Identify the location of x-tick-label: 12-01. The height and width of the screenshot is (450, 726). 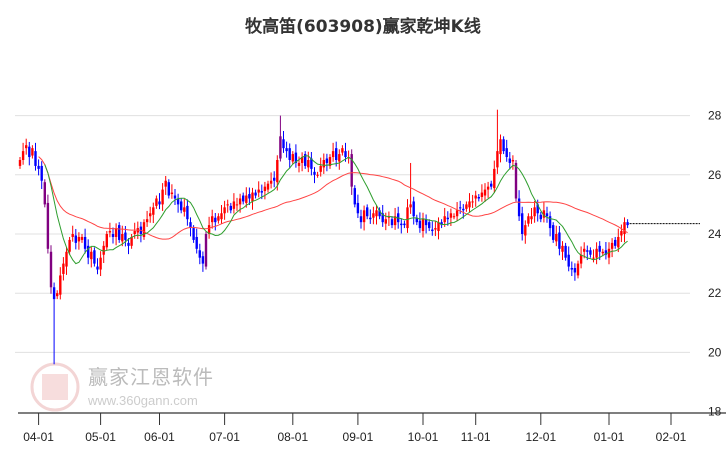
(540, 437).